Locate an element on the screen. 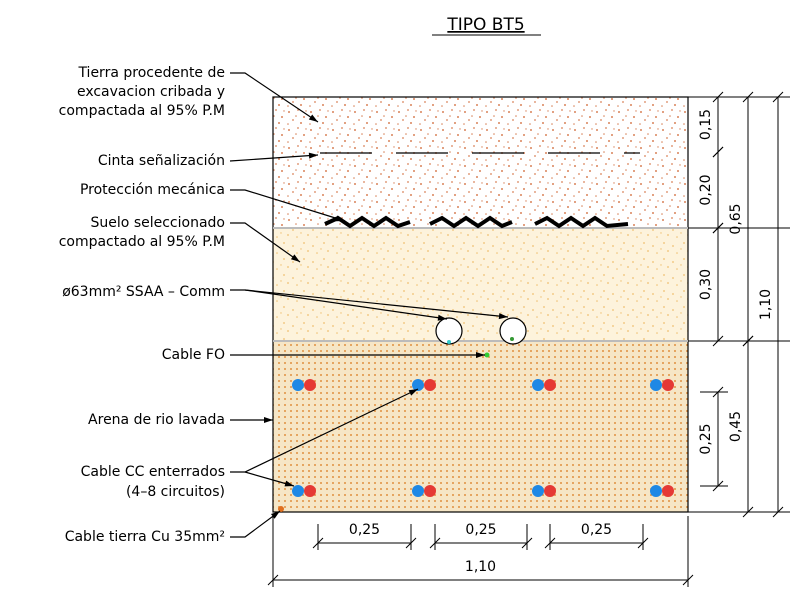 The image size is (795, 592). label: Tierra procedente de is located at coordinates (151, 73).